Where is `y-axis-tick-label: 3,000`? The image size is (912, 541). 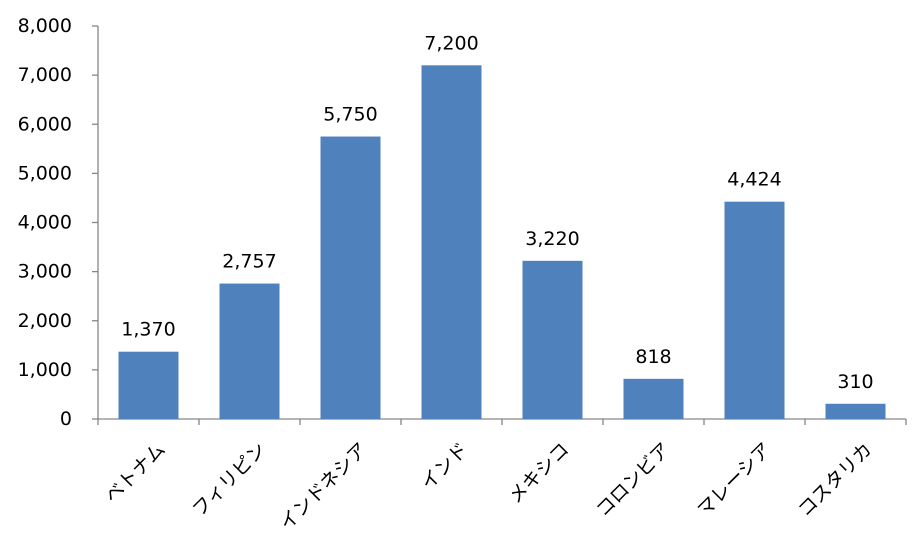 y-axis-tick-label: 3,000 is located at coordinates (45, 272).